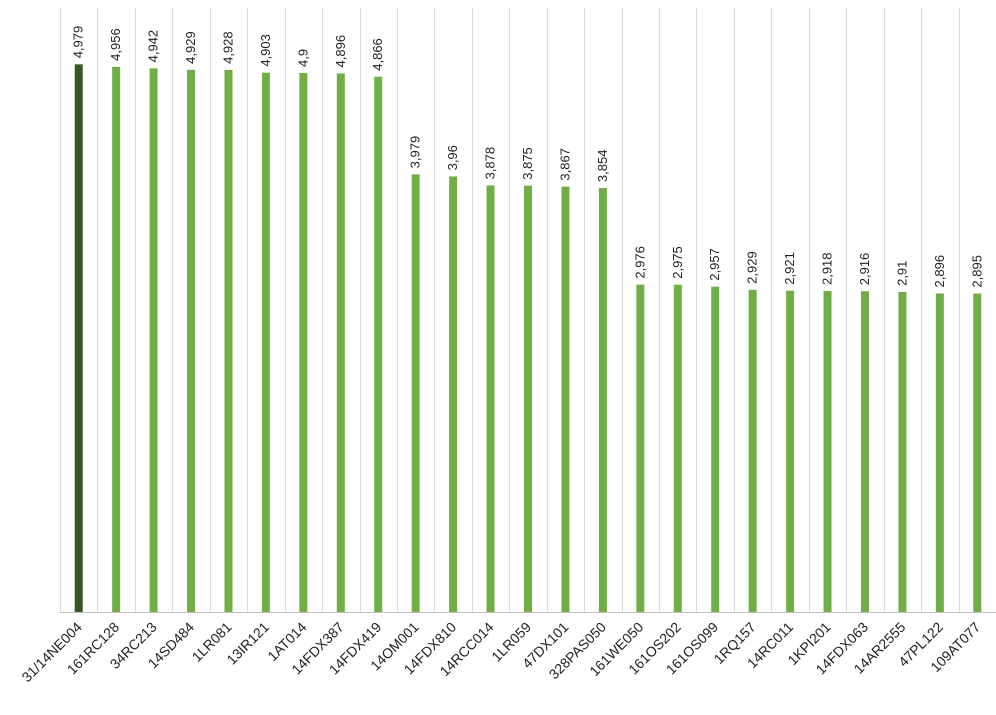 Image resolution: width=996 pixels, height=715 pixels. I want to click on value-label: 4,929, so click(190, 47).